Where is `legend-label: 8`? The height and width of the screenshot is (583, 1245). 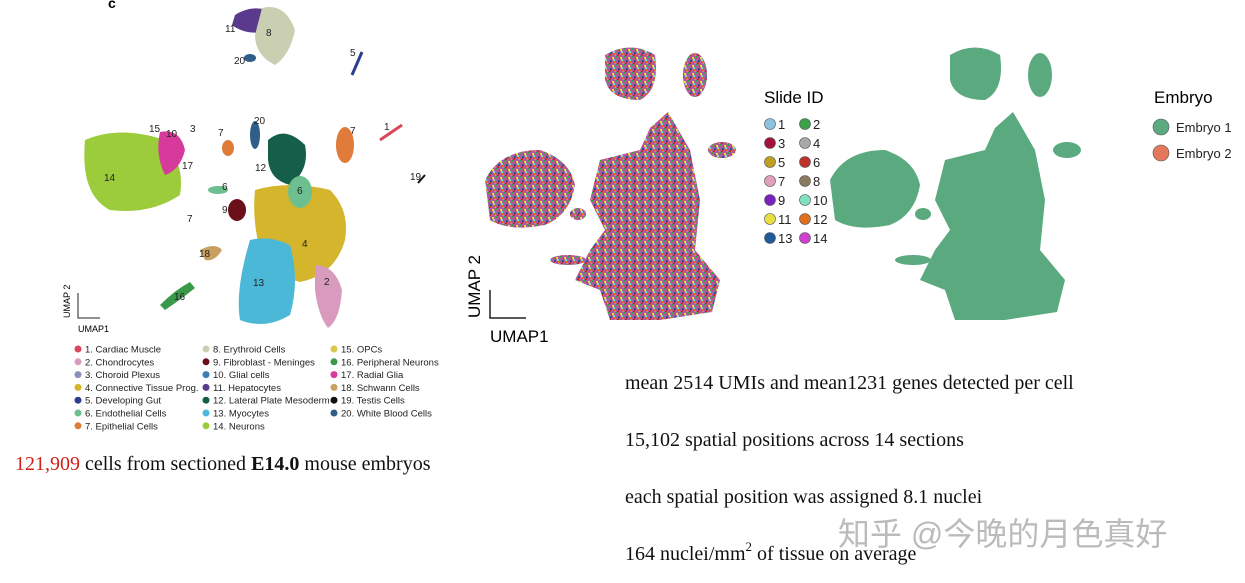
legend-label: 8 is located at coordinates (816, 181).